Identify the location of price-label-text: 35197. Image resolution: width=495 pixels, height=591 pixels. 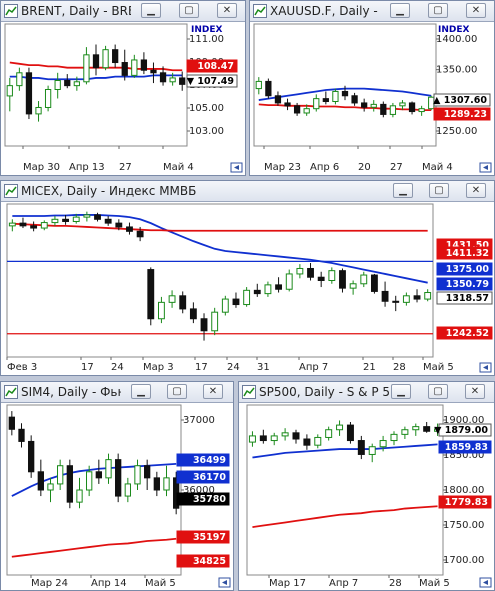
(209, 537).